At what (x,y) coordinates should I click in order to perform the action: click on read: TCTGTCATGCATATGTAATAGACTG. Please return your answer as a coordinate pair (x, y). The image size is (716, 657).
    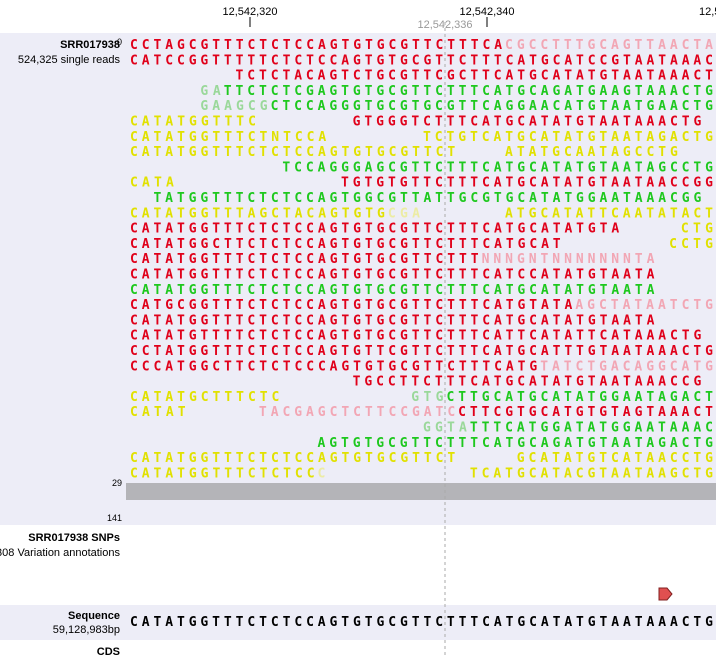
    Looking at the image, I should click on (568, 137).